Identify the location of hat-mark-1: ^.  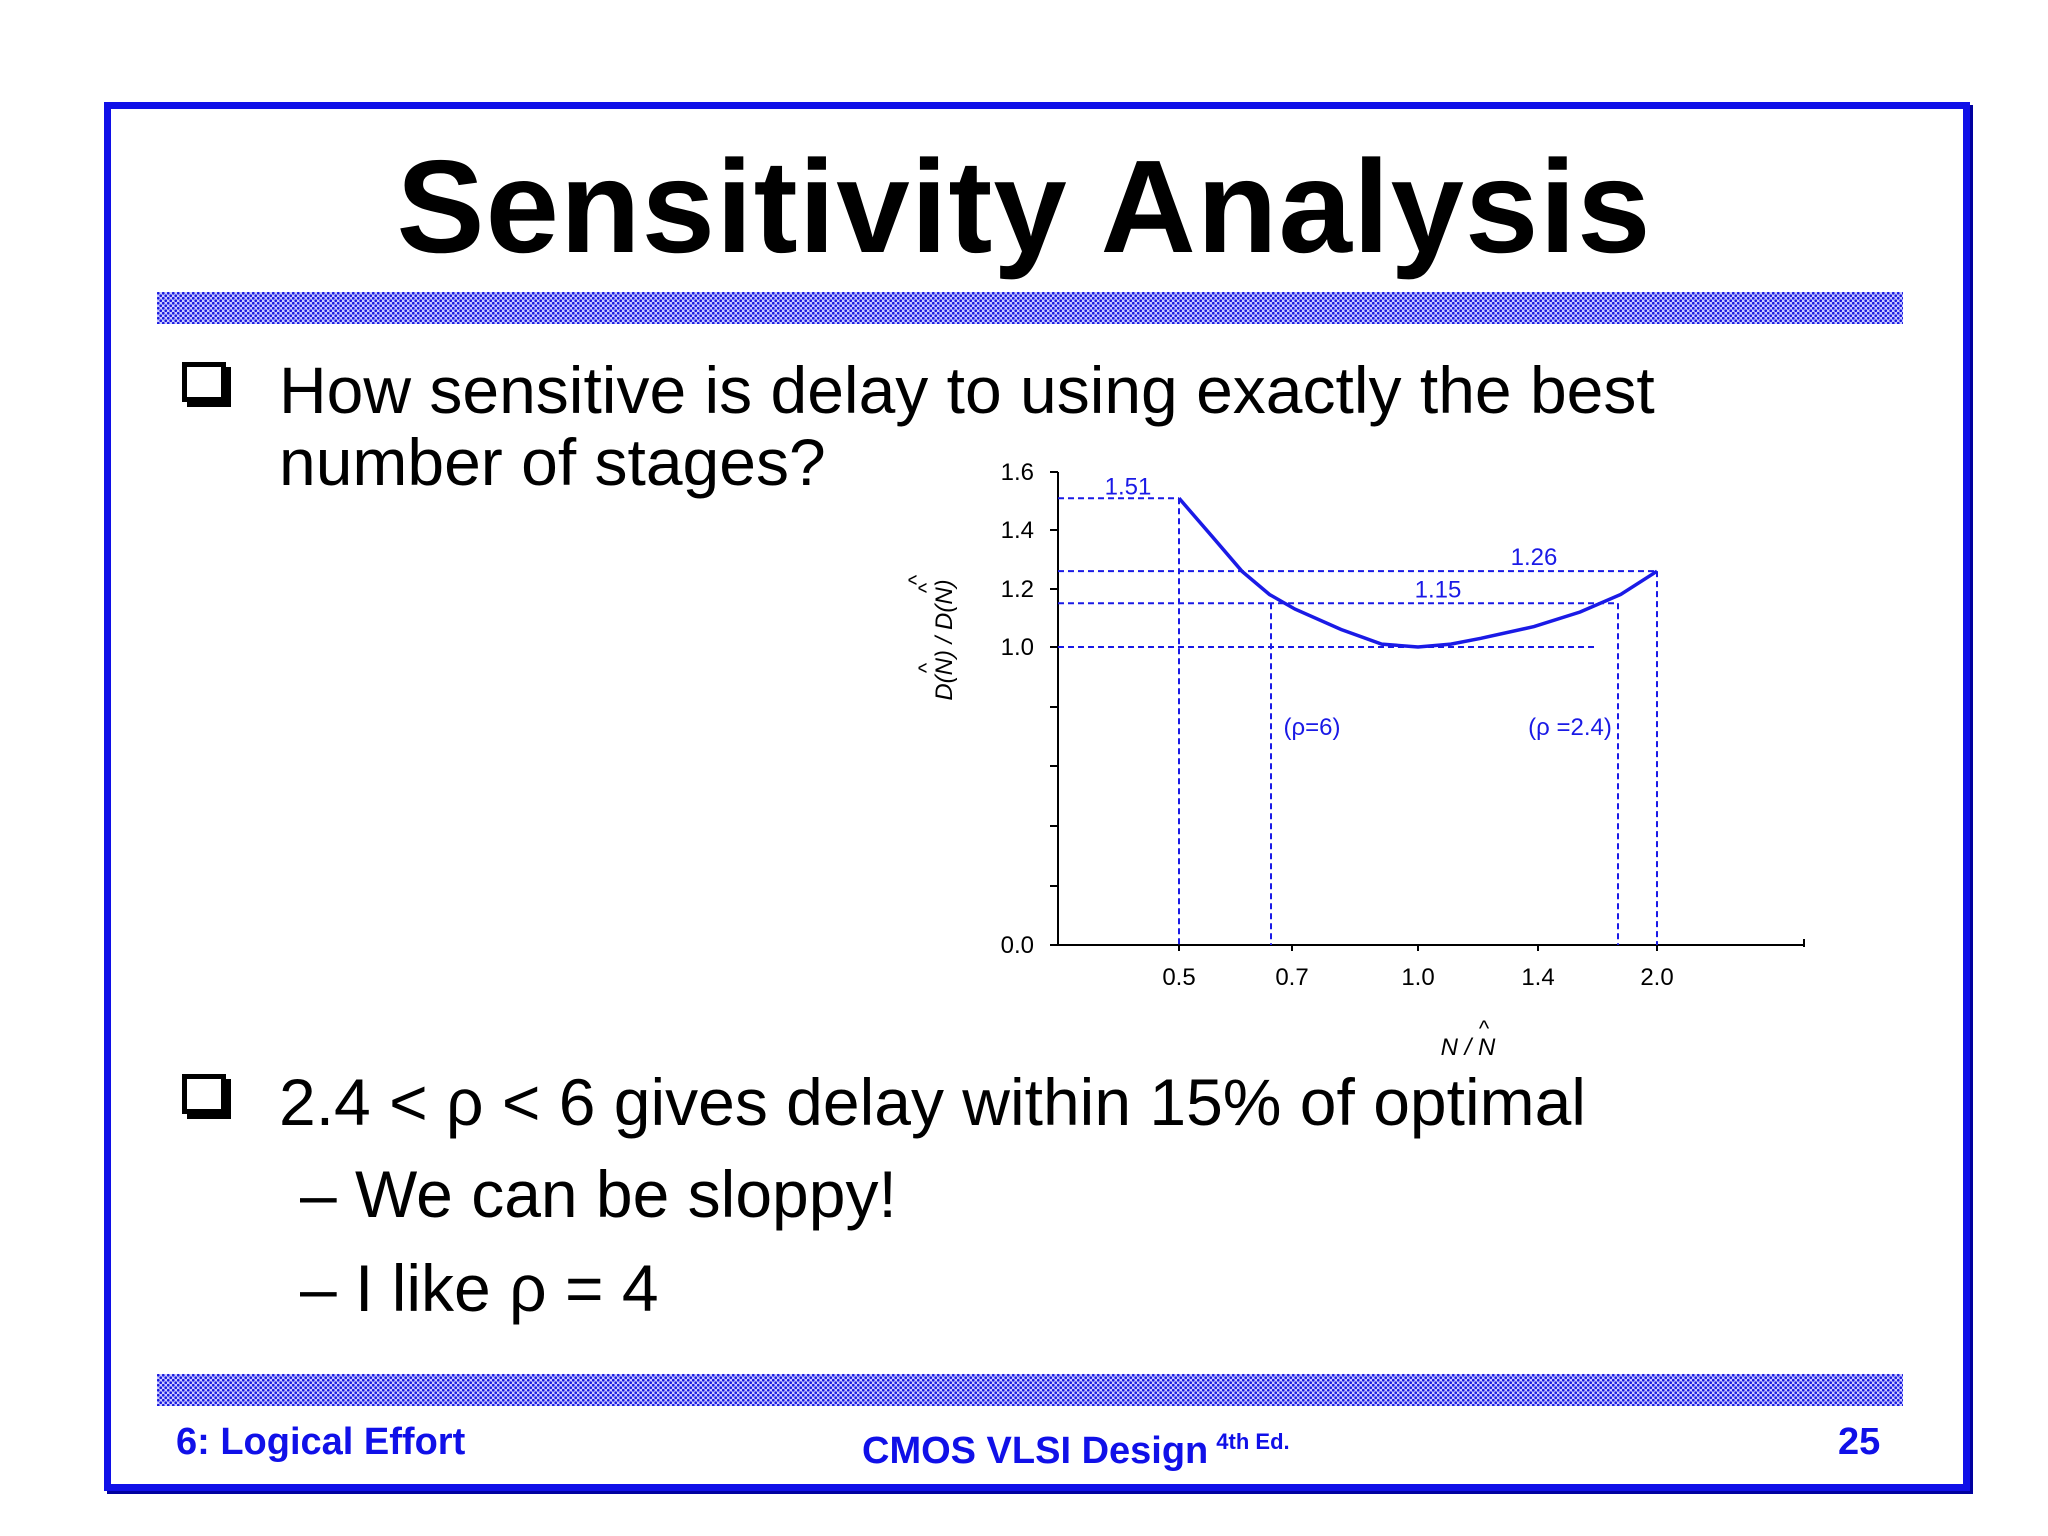
(926, 667).